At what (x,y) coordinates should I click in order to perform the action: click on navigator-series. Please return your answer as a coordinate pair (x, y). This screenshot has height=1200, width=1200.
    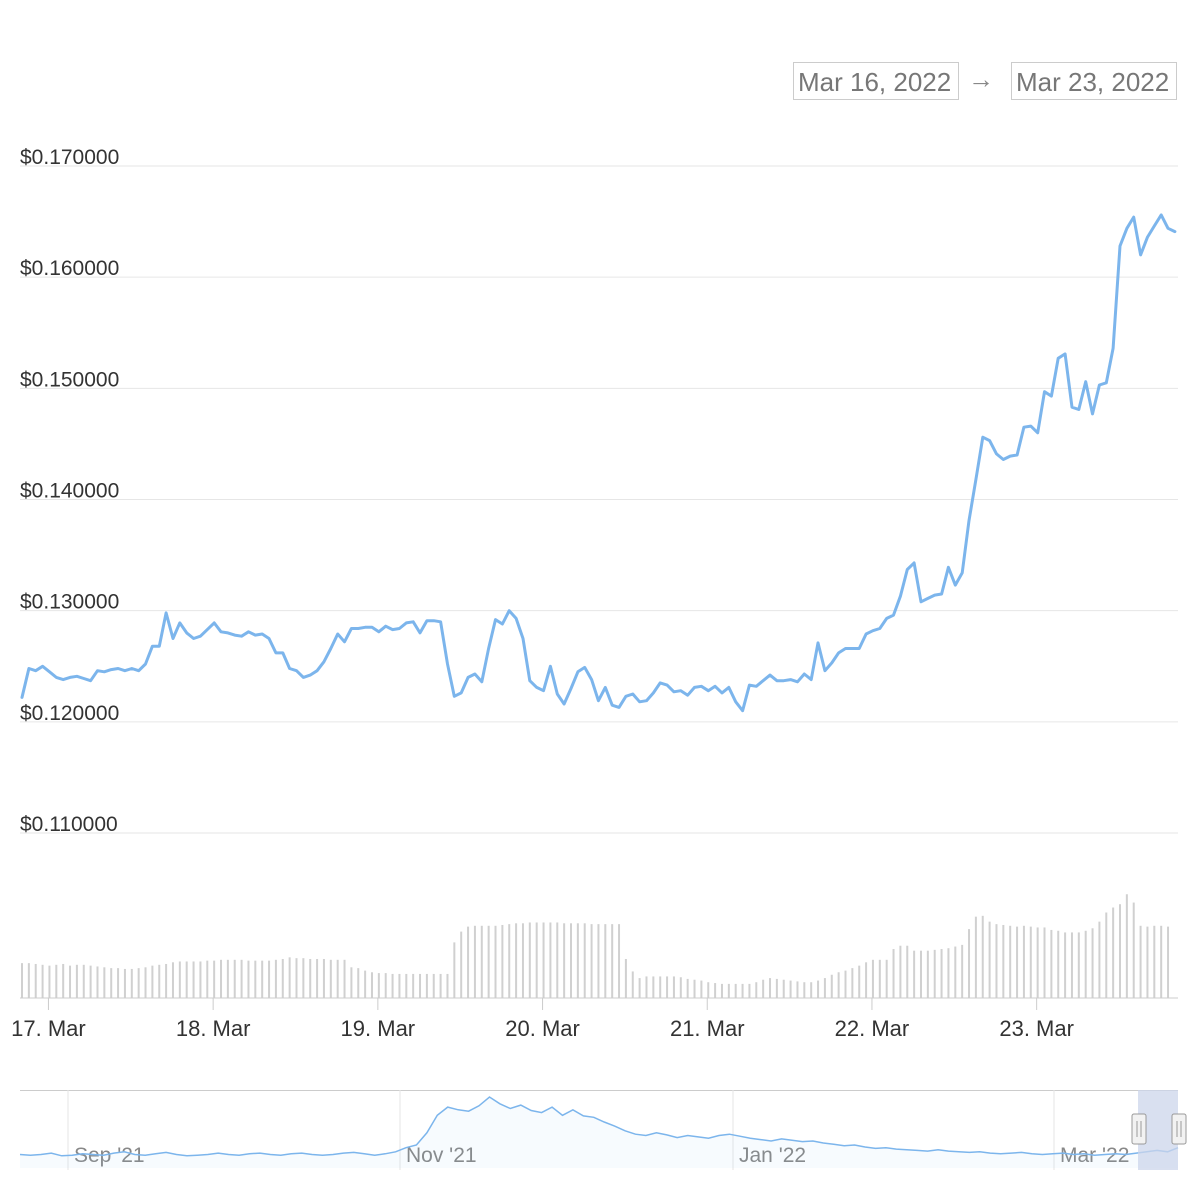
    Looking at the image, I should click on (599, 1132).